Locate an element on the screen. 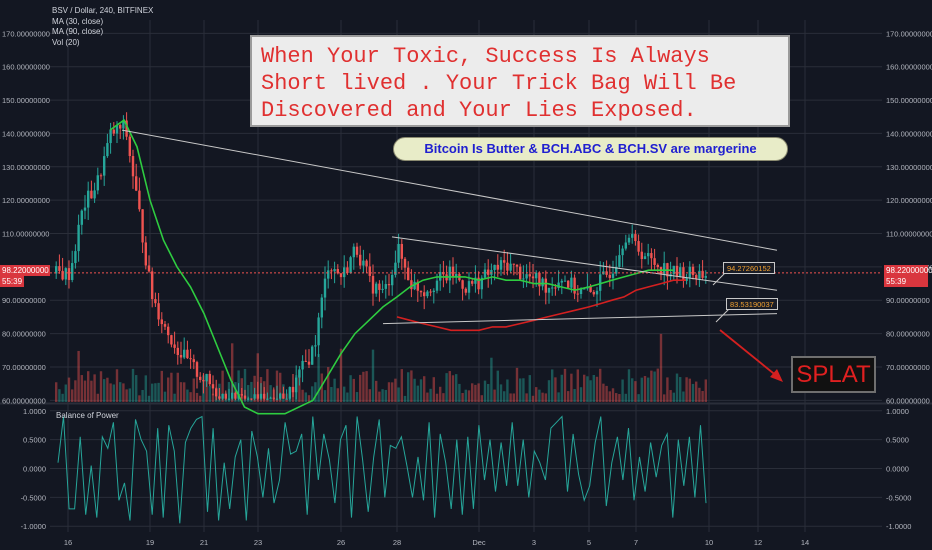 The image size is (932, 550). bop-tick-right: 0.5000 is located at coordinates (897, 440).